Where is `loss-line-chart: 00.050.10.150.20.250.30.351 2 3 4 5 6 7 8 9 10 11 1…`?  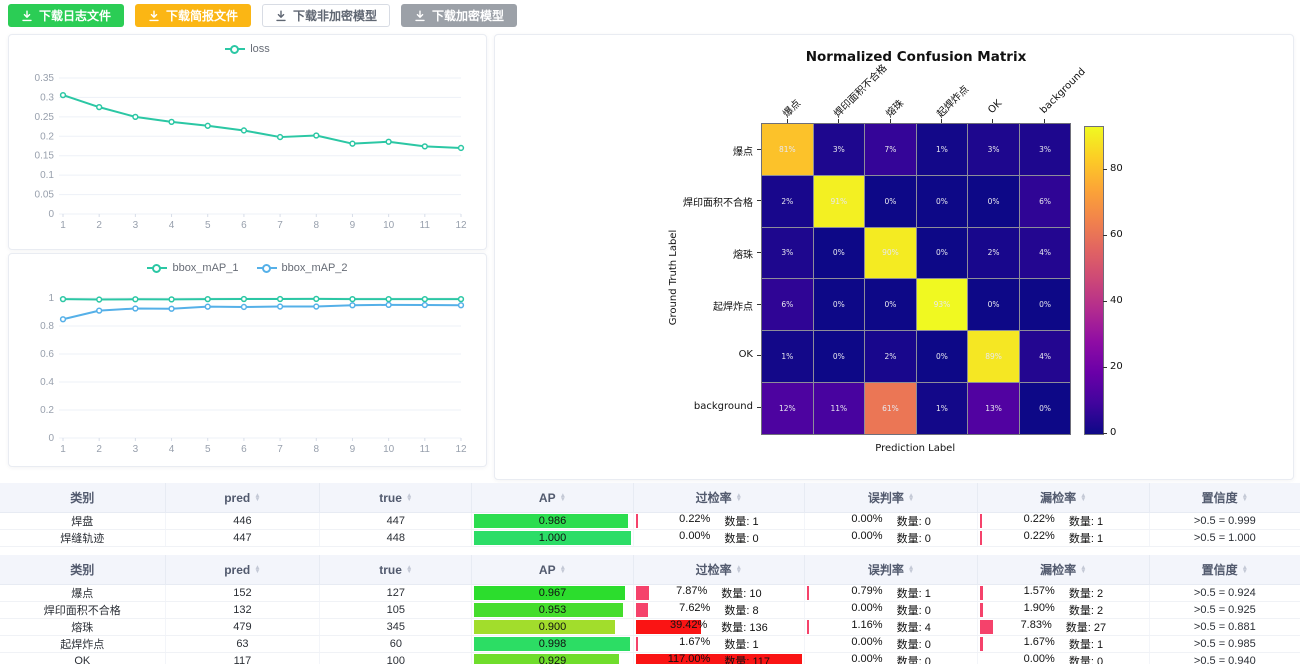
loss-line-chart: 00.050.10.150.20.250.30.351 2 3 4 5 6 7 8 9 10 11 1… is located at coordinates (251, 152).